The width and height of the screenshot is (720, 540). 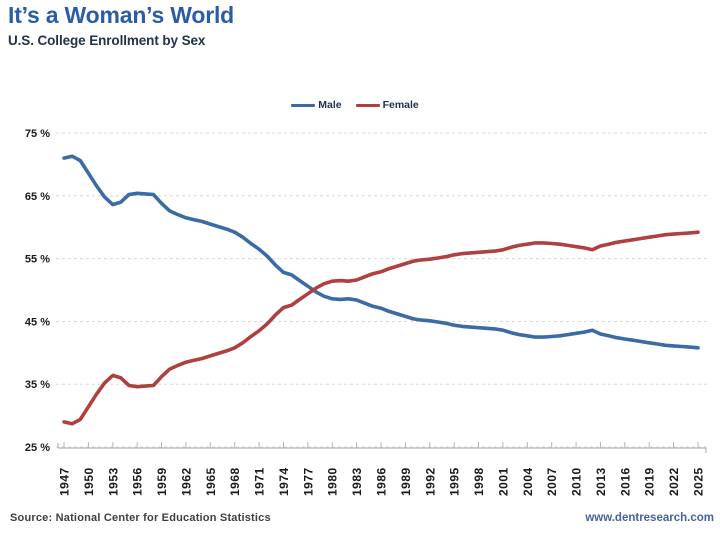 I want to click on y-tick-label: 55 %, so click(x=37, y=260).